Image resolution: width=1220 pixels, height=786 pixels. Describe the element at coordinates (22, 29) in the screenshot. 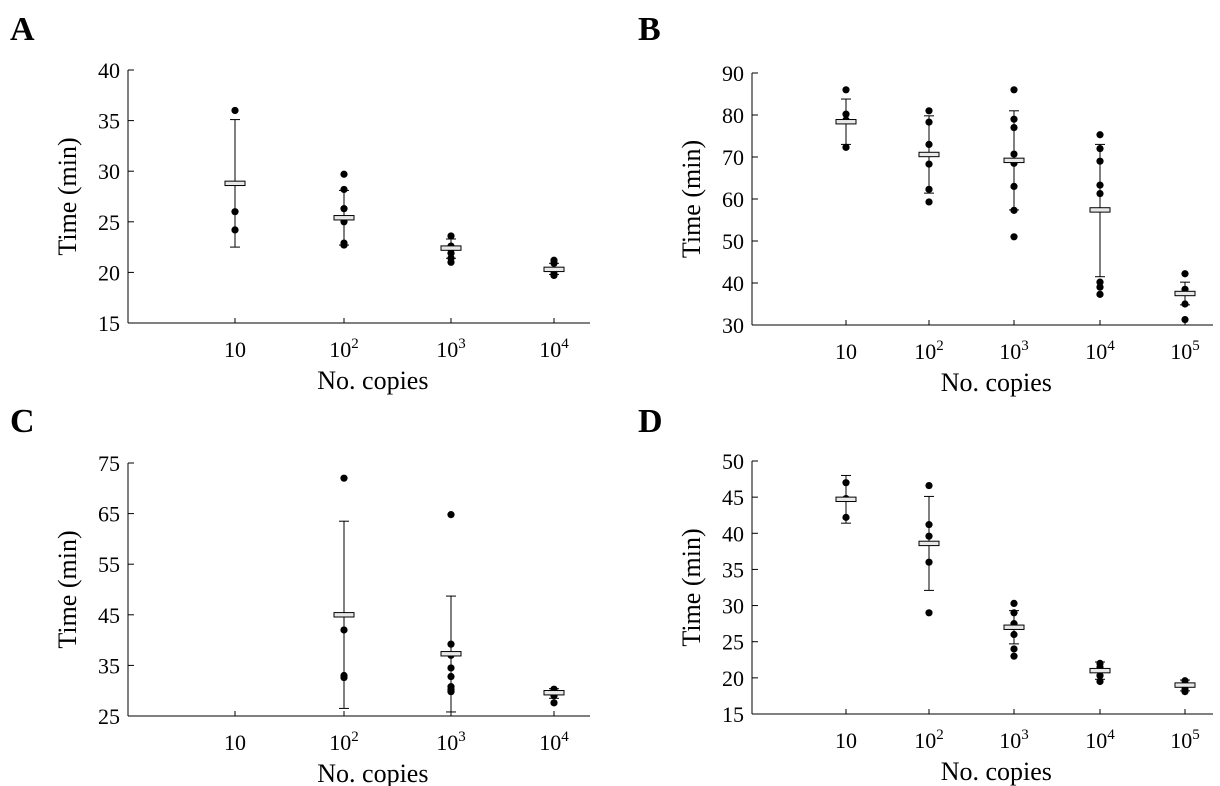

I see `panel-letter: A` at that location.